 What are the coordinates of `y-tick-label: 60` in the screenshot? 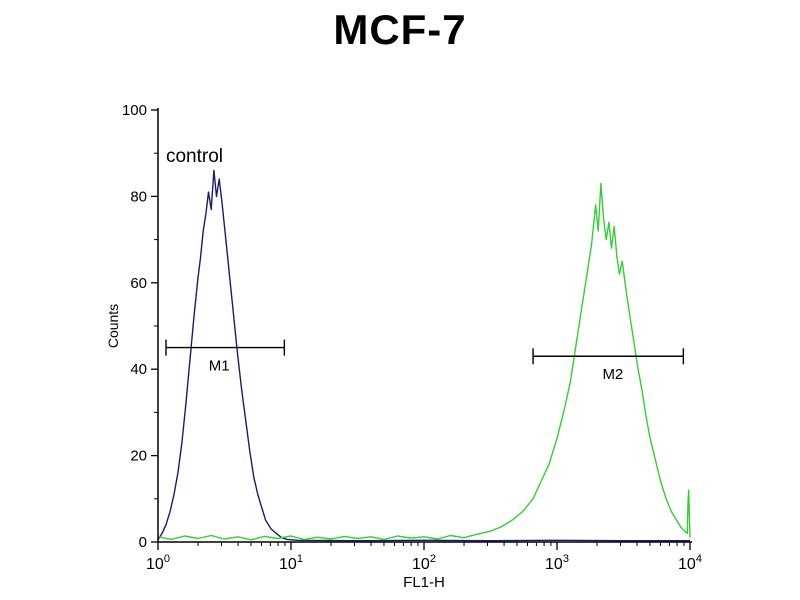 It's located at (138, 283).